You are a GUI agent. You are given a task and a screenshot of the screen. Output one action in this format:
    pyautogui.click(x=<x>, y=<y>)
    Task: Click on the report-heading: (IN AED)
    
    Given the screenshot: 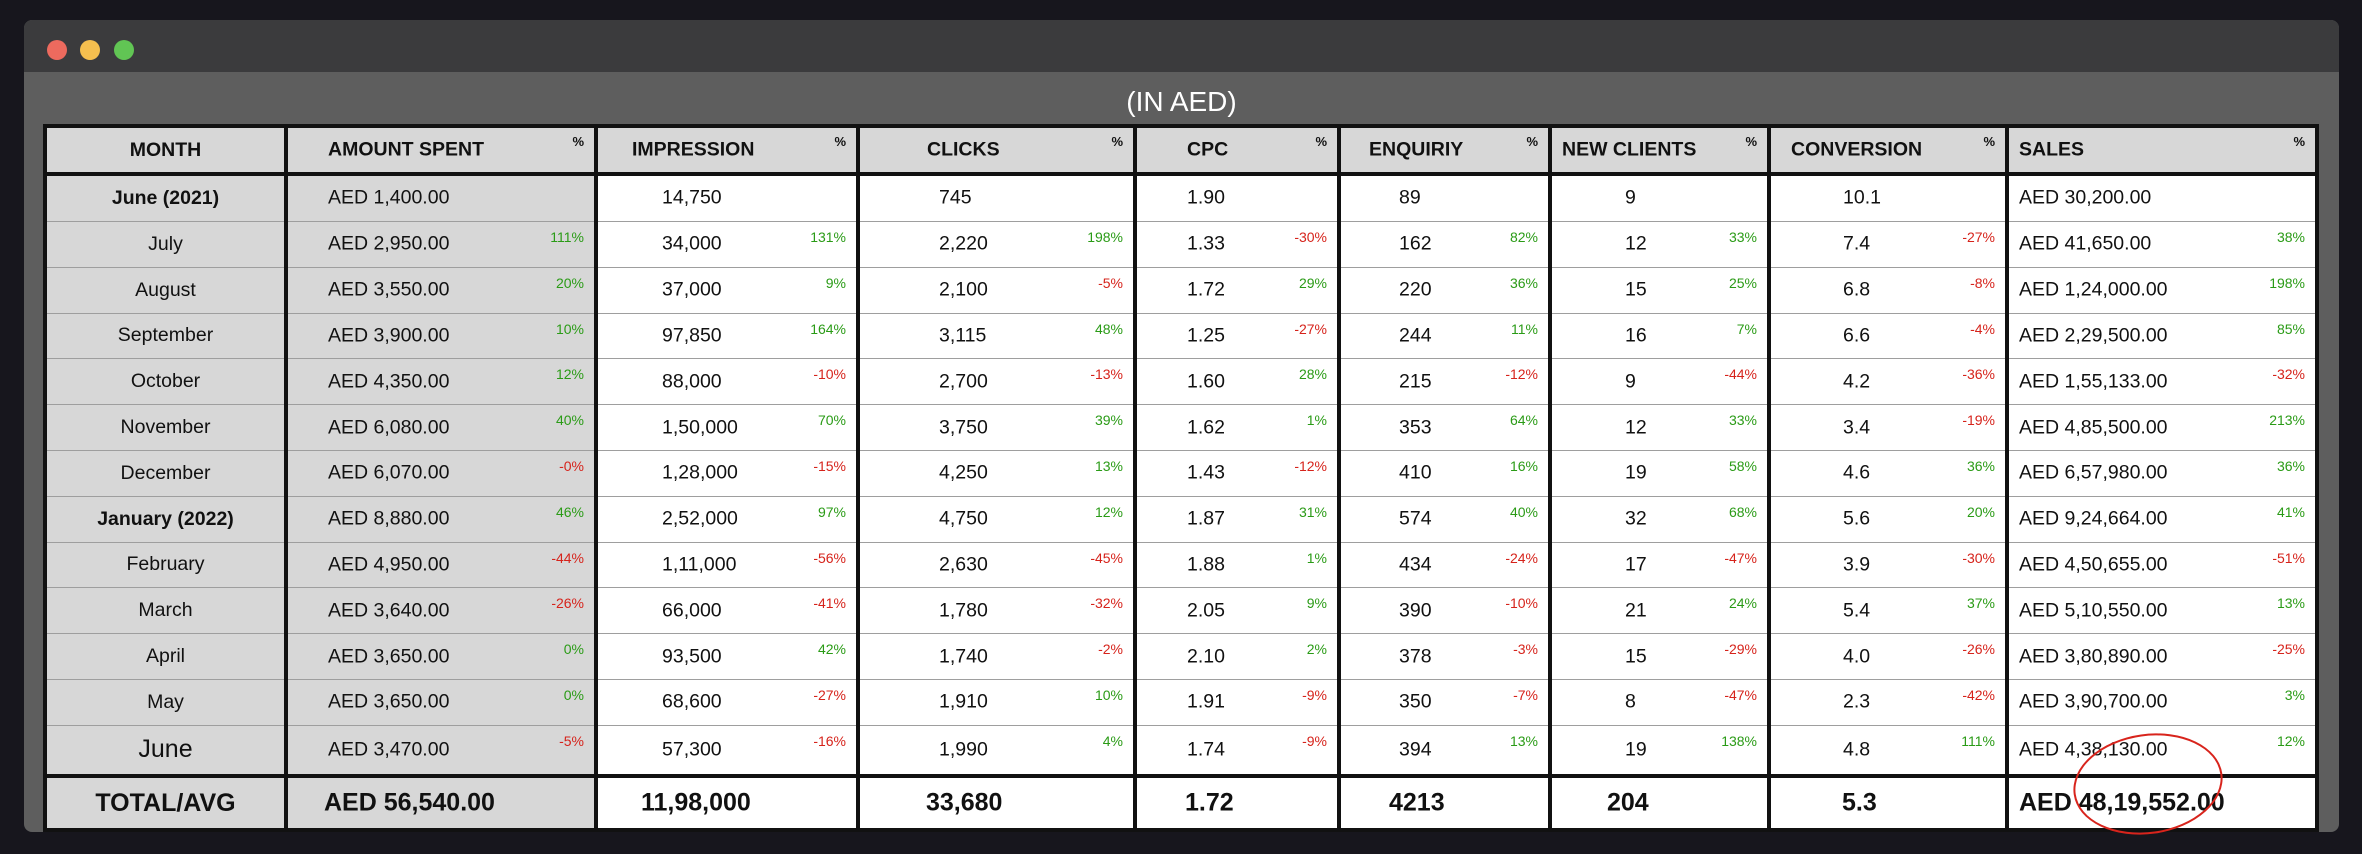 What is the action you would take?
    pyautogui.click(x=1181, y=101)
    